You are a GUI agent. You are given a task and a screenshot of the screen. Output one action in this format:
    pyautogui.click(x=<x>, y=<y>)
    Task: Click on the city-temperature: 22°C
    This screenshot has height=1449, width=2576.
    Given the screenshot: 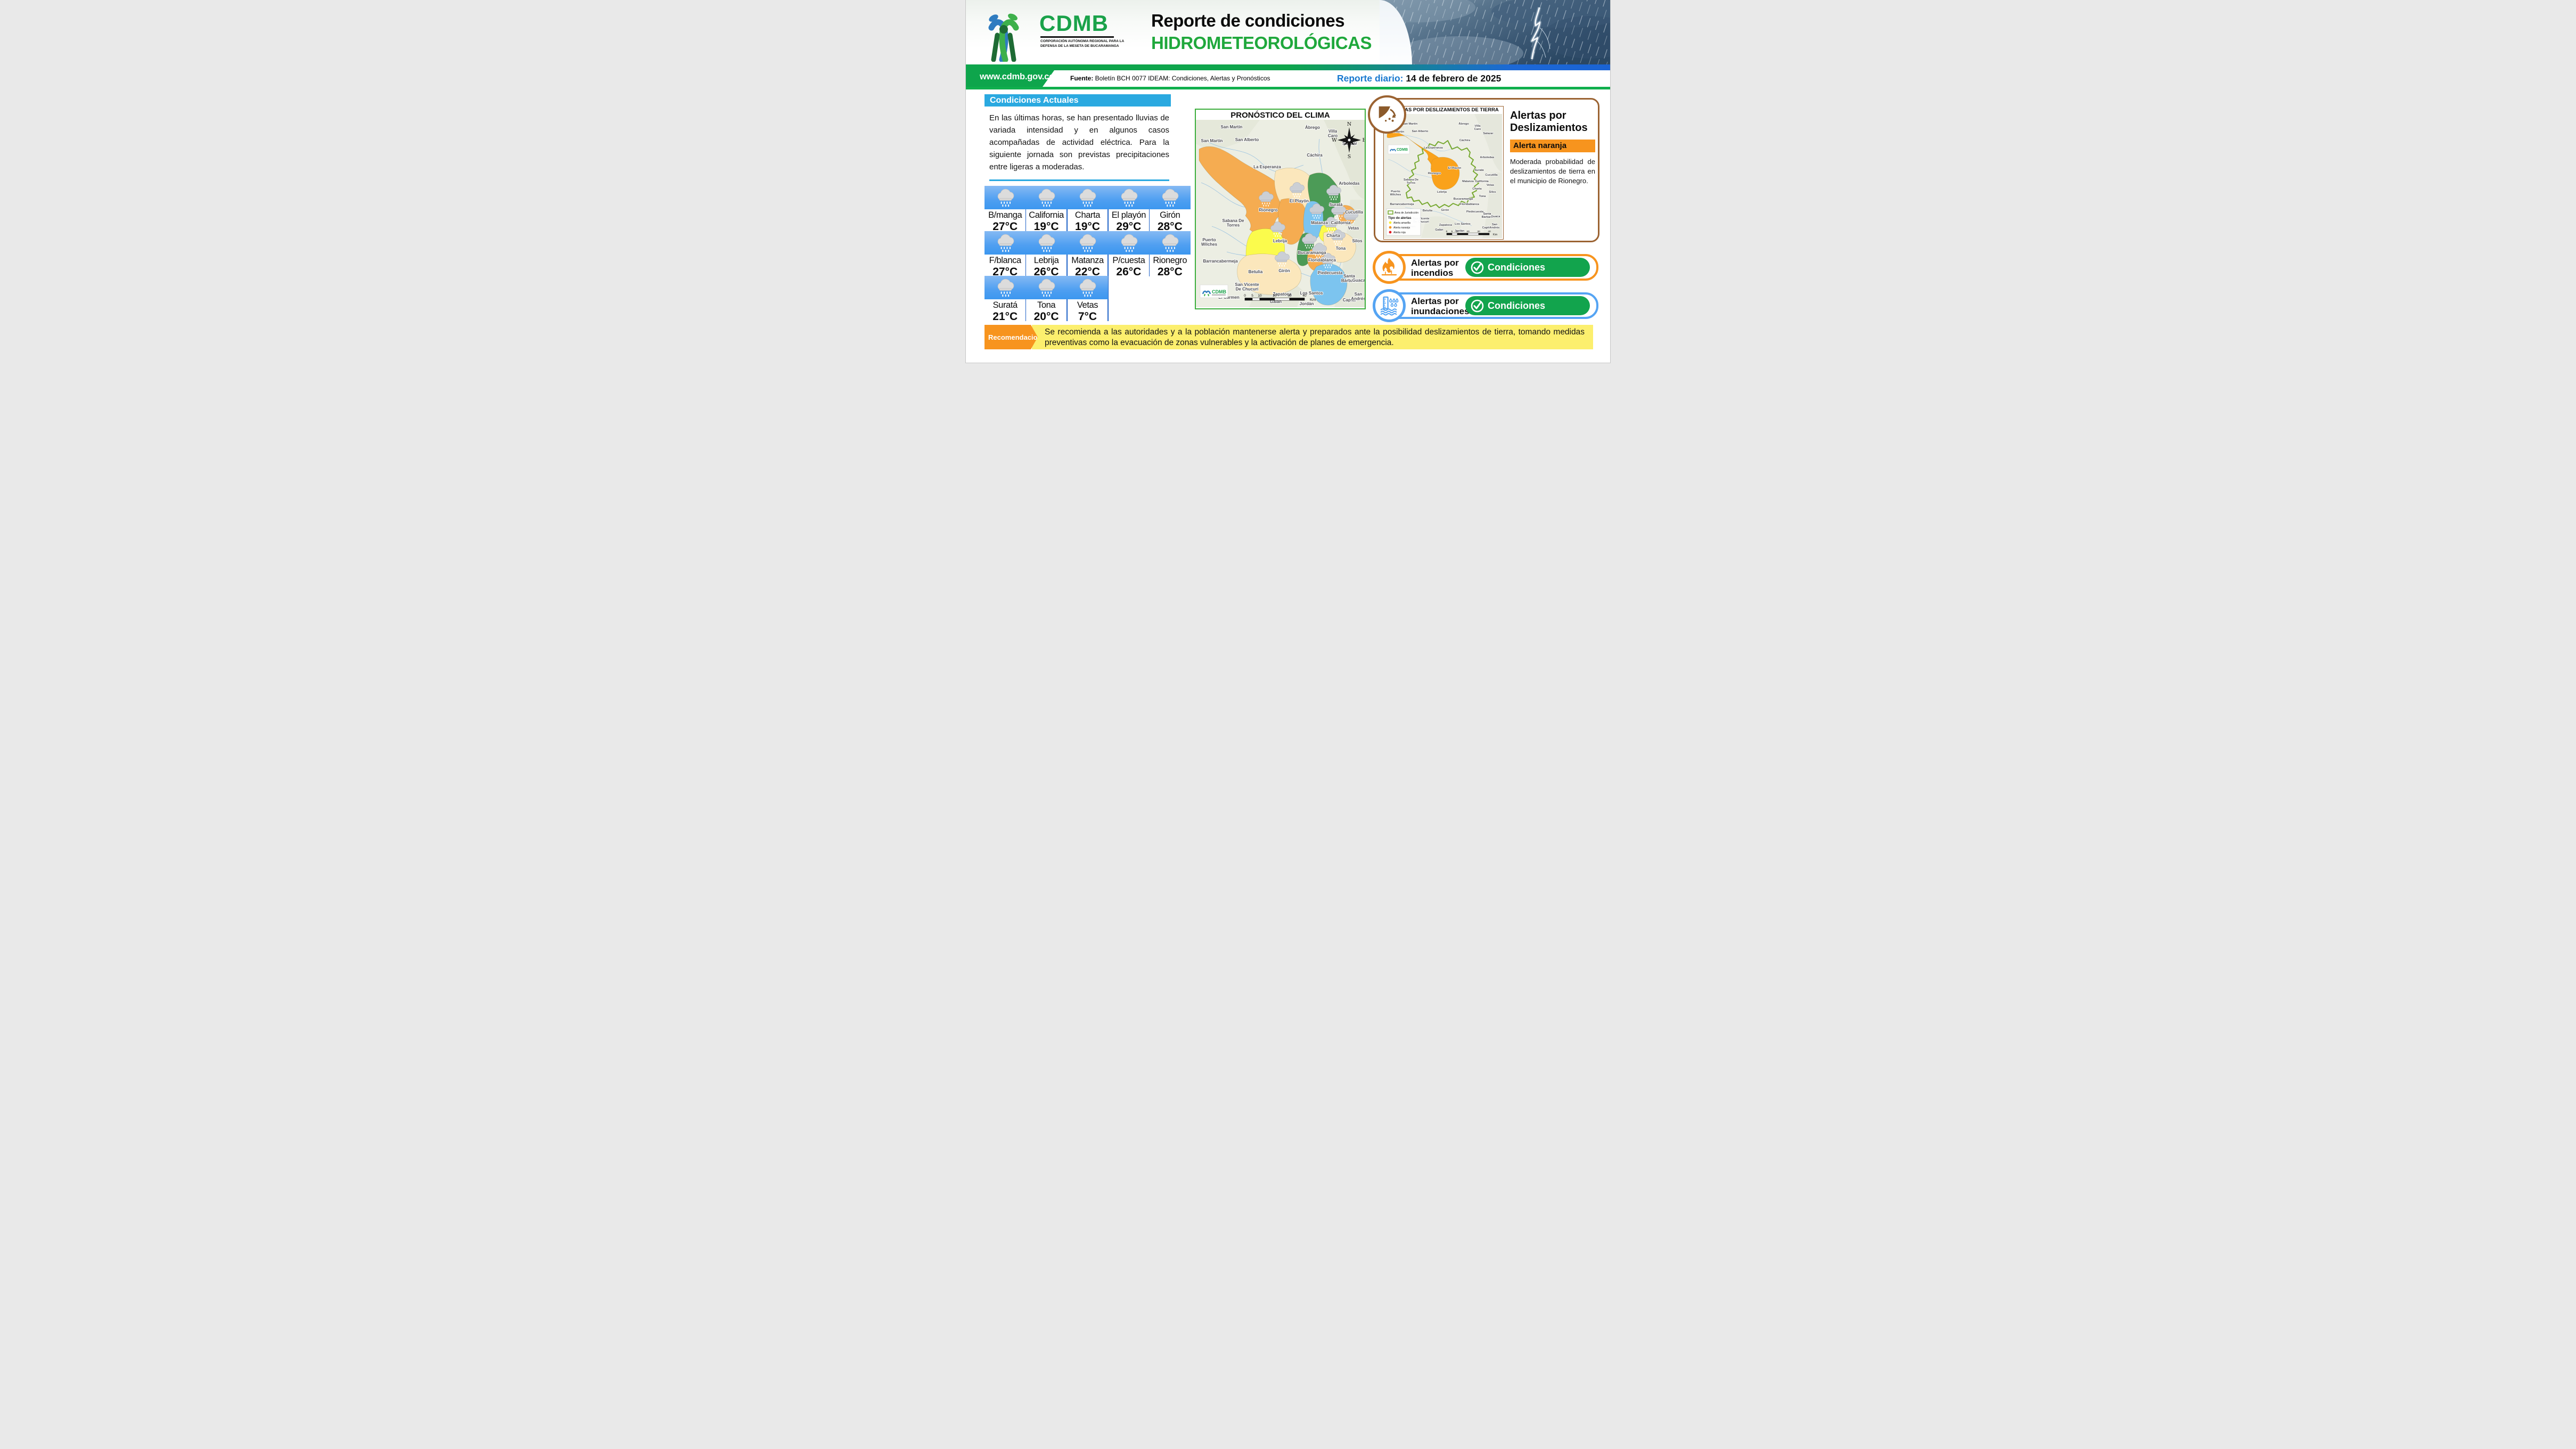 What is the action you would take?
    pyautogui.click(x=1087, y=271)
    